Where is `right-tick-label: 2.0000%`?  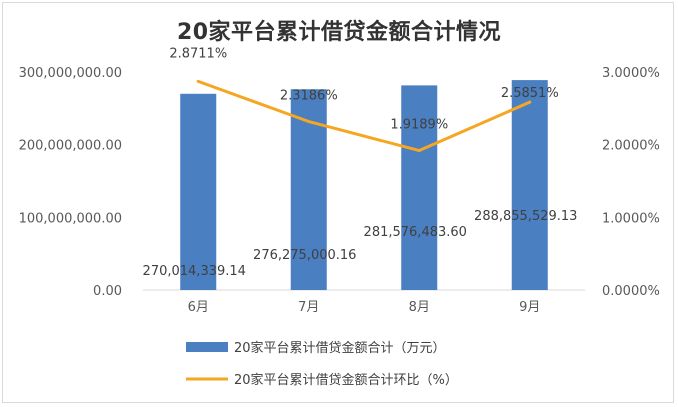
right-tick-label: 2.0000% is located at coordinates (631, 146).